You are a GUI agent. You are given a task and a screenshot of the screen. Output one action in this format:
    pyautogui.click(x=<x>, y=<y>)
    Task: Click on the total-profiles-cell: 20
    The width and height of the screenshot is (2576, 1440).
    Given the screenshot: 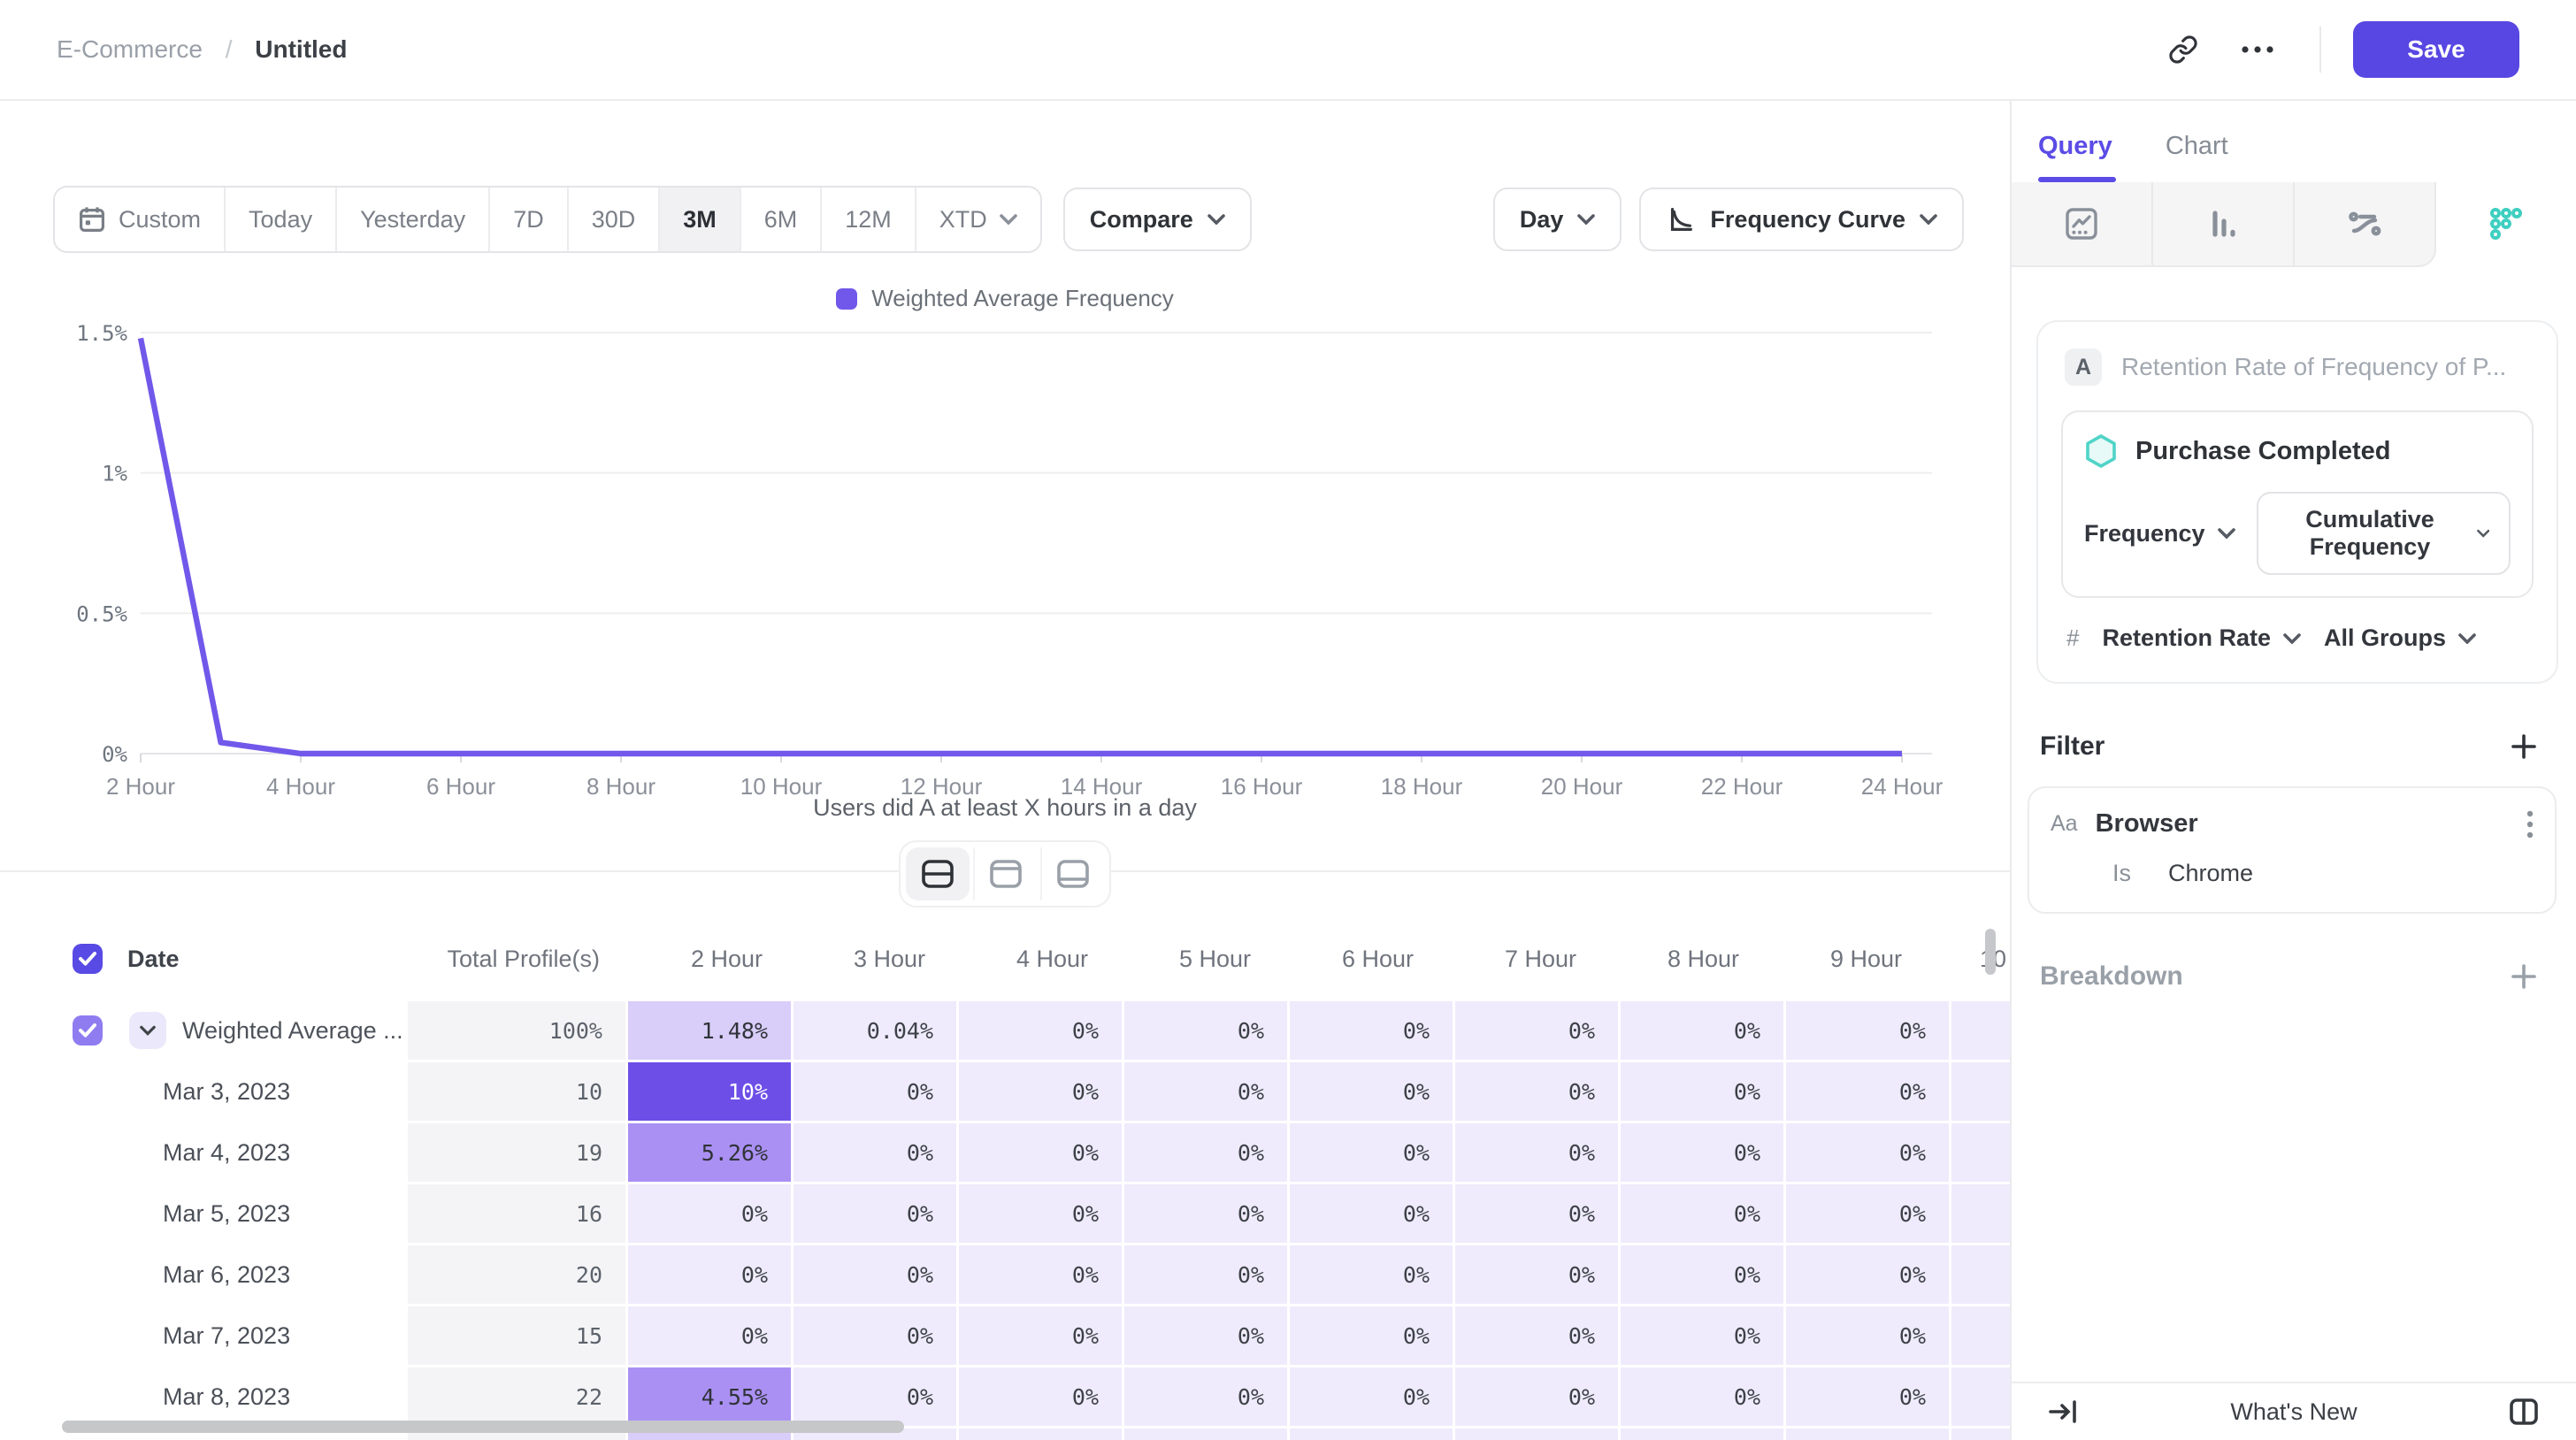 What is the action you would take?
    pyautogui.click(x=516, y=1274)
    